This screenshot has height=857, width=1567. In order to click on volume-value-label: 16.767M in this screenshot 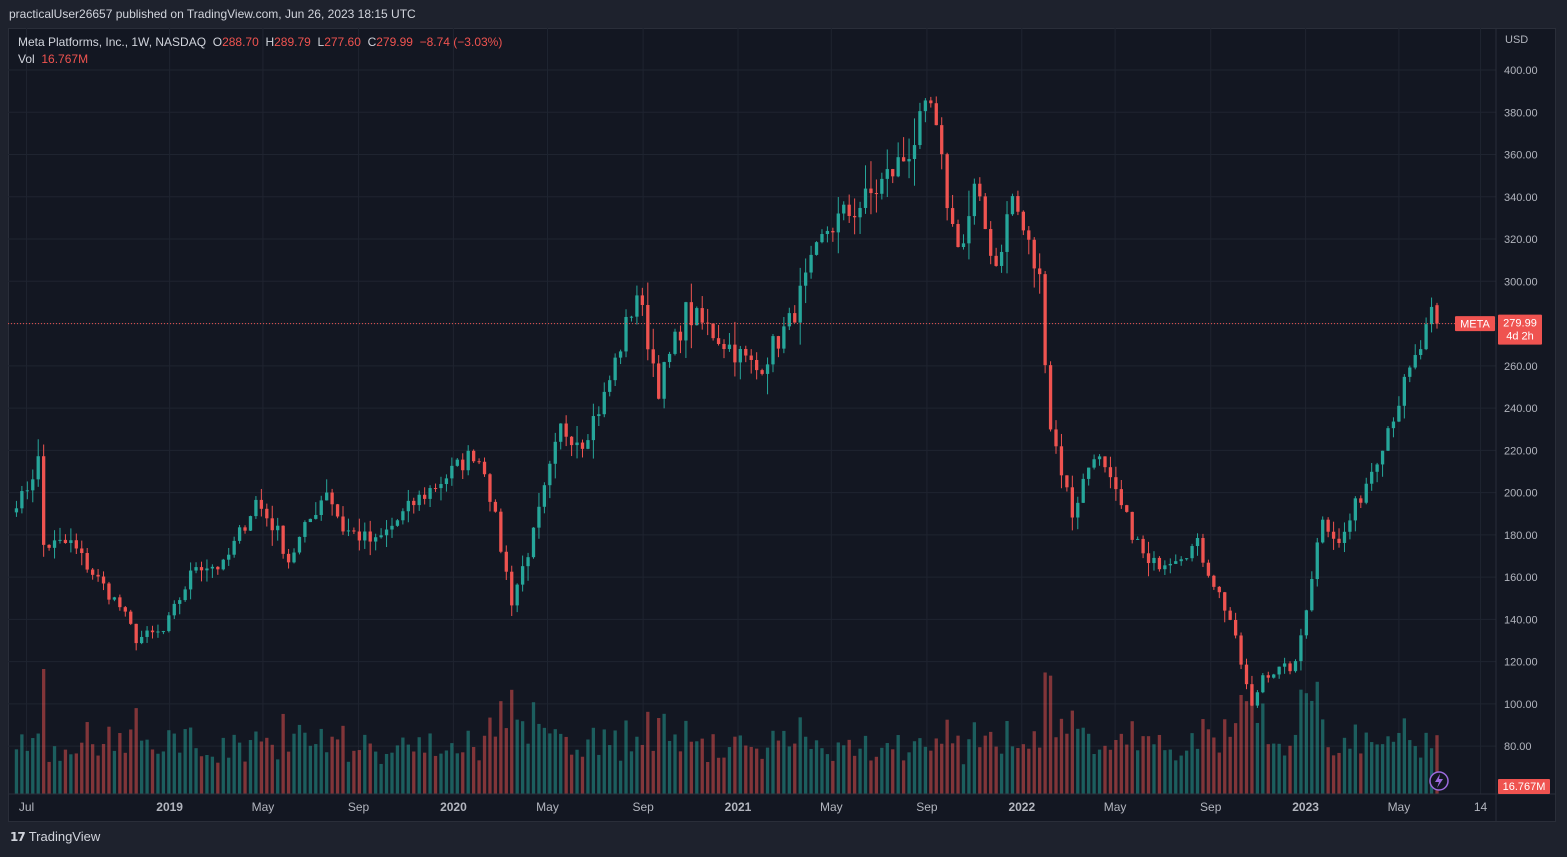, I will do `click(1524, 787)`.